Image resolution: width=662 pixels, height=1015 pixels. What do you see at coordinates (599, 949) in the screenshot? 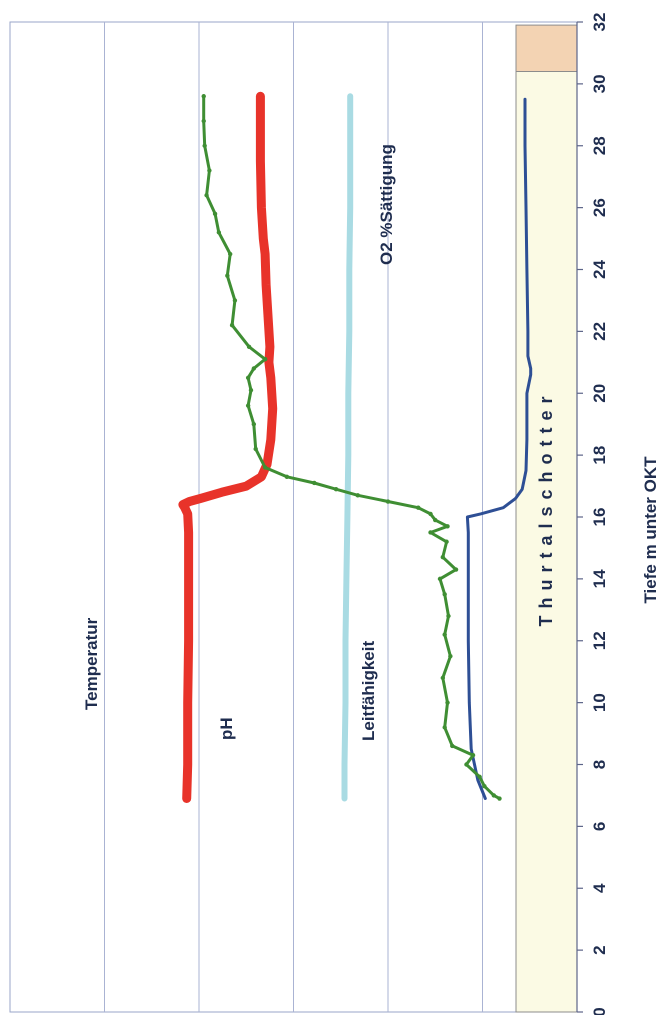
I see `depth-tick-label: 2` at bounding box center [599, 949].